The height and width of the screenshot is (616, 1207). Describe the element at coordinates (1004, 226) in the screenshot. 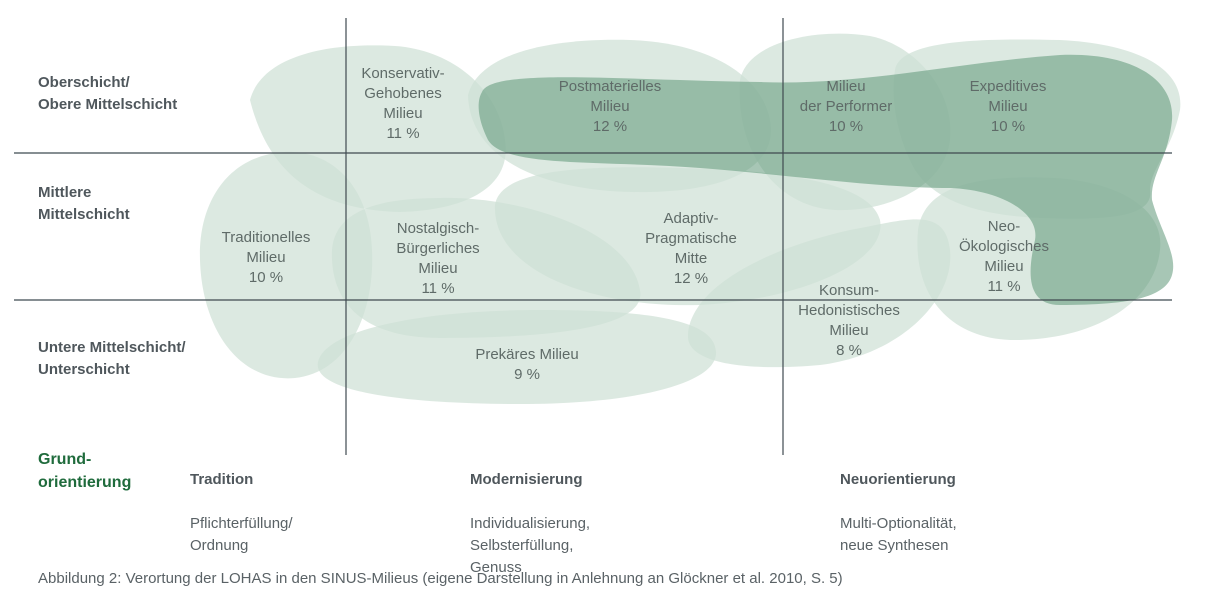

I see `milieu-name-line: Neo-` at that location.